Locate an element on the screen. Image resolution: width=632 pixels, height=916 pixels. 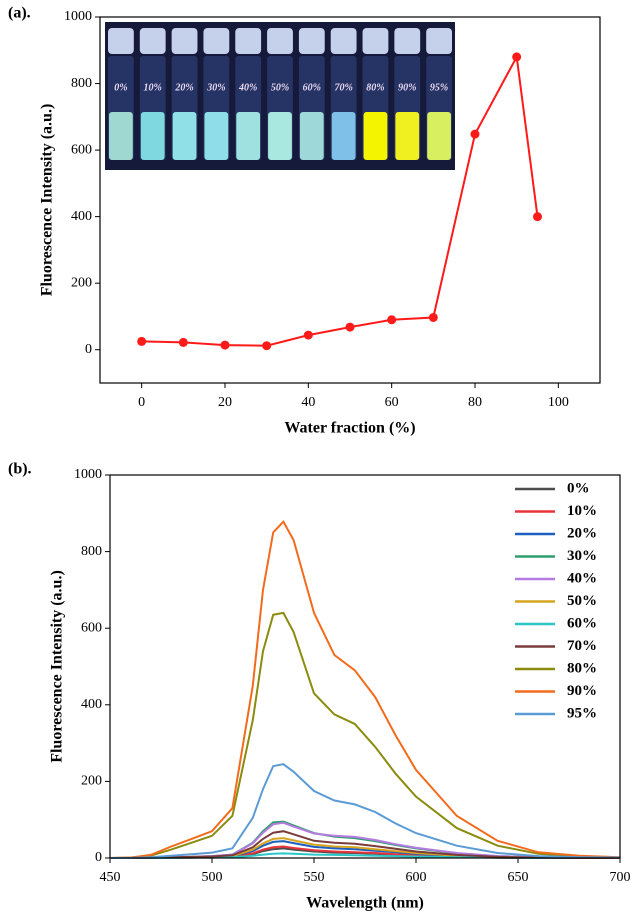
x-tick-label: 600 is located at coordinates (416, 877).